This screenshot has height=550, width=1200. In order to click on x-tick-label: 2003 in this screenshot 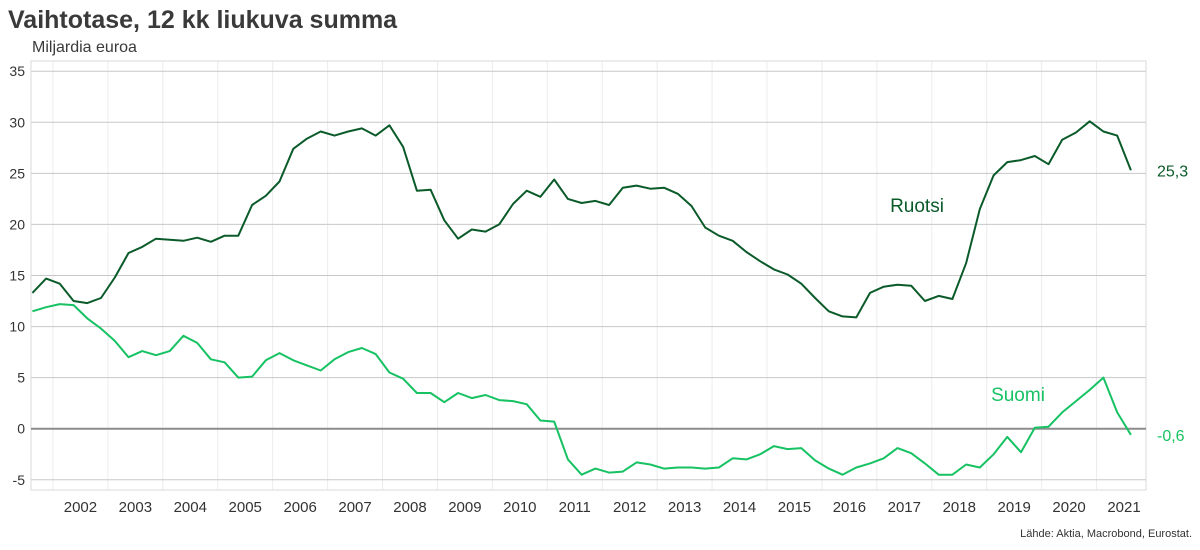, I will do `click(135, 507)`.